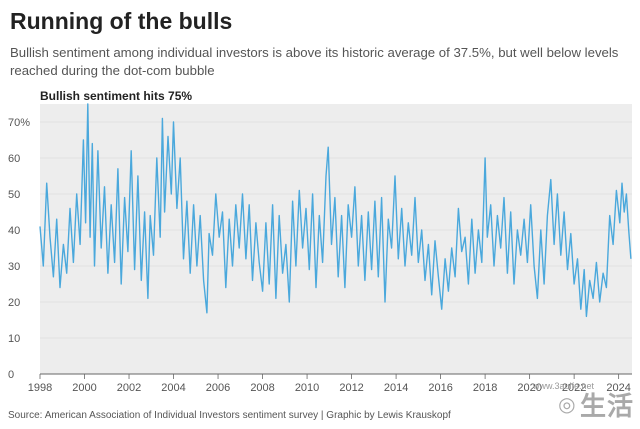 The width and height of the screenshot is (640, 429). I want to click on watermark-logo-icon: ◎, so click(567, 405).